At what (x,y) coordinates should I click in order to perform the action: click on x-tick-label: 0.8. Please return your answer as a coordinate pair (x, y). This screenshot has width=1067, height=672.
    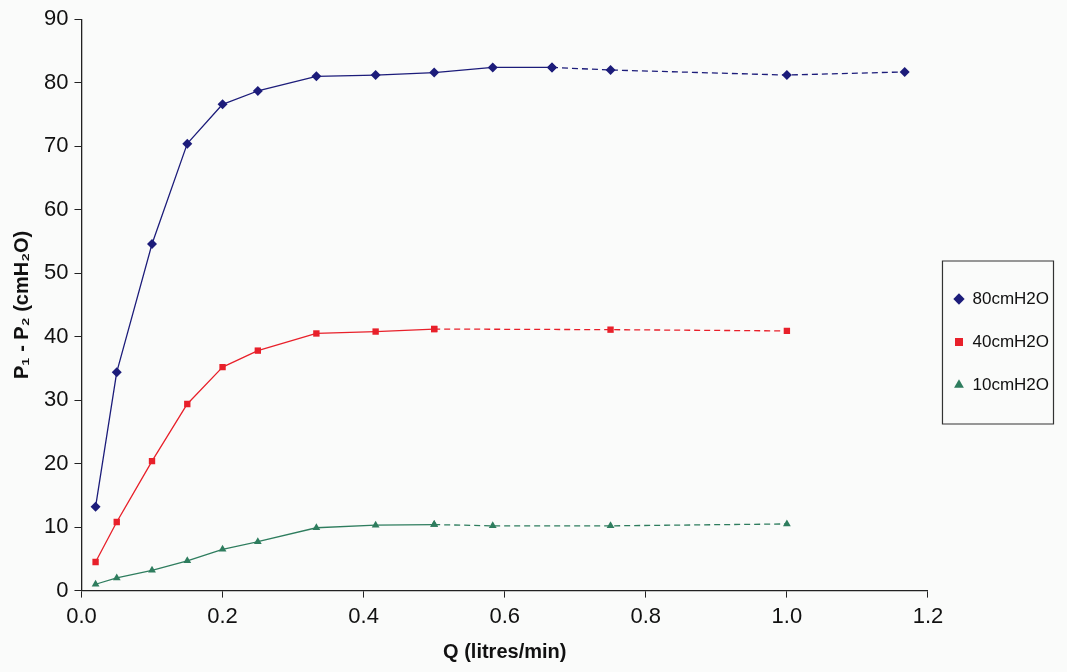
    Looking at the image, I should click on (646, 615).